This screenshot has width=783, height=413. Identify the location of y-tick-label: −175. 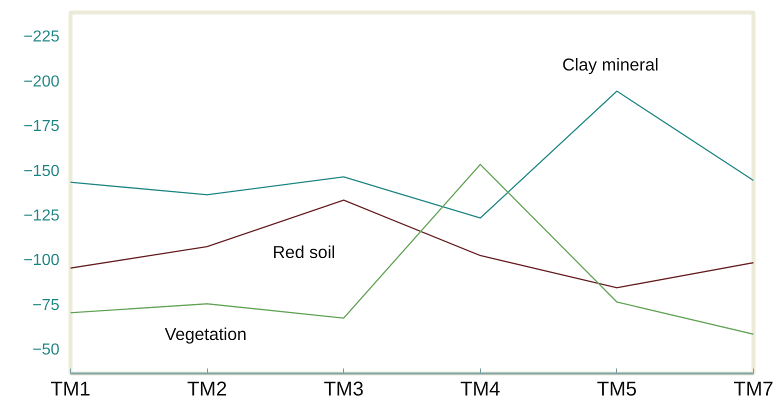
(41, 127).